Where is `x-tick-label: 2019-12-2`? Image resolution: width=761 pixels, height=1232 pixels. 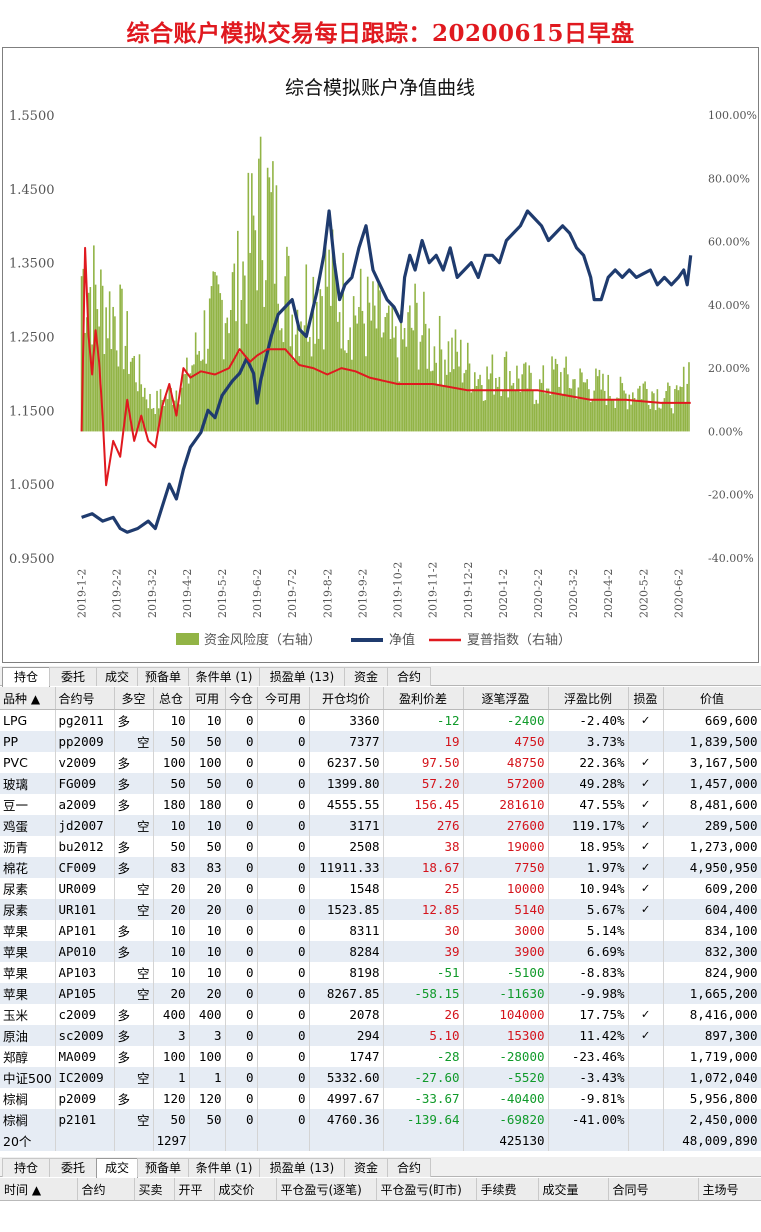
x-tick-label: 2019-12-2 is located at coordinates (468, 590).